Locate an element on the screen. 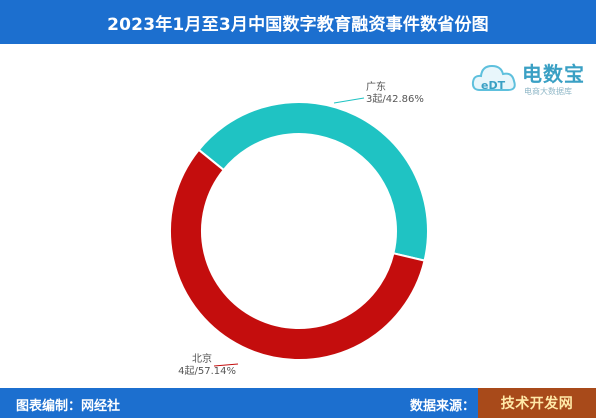 This screenshot has height=418, width=596. edt-logo: eDT 电数宝 电商大数据库 is located at coordinates (531, 81).